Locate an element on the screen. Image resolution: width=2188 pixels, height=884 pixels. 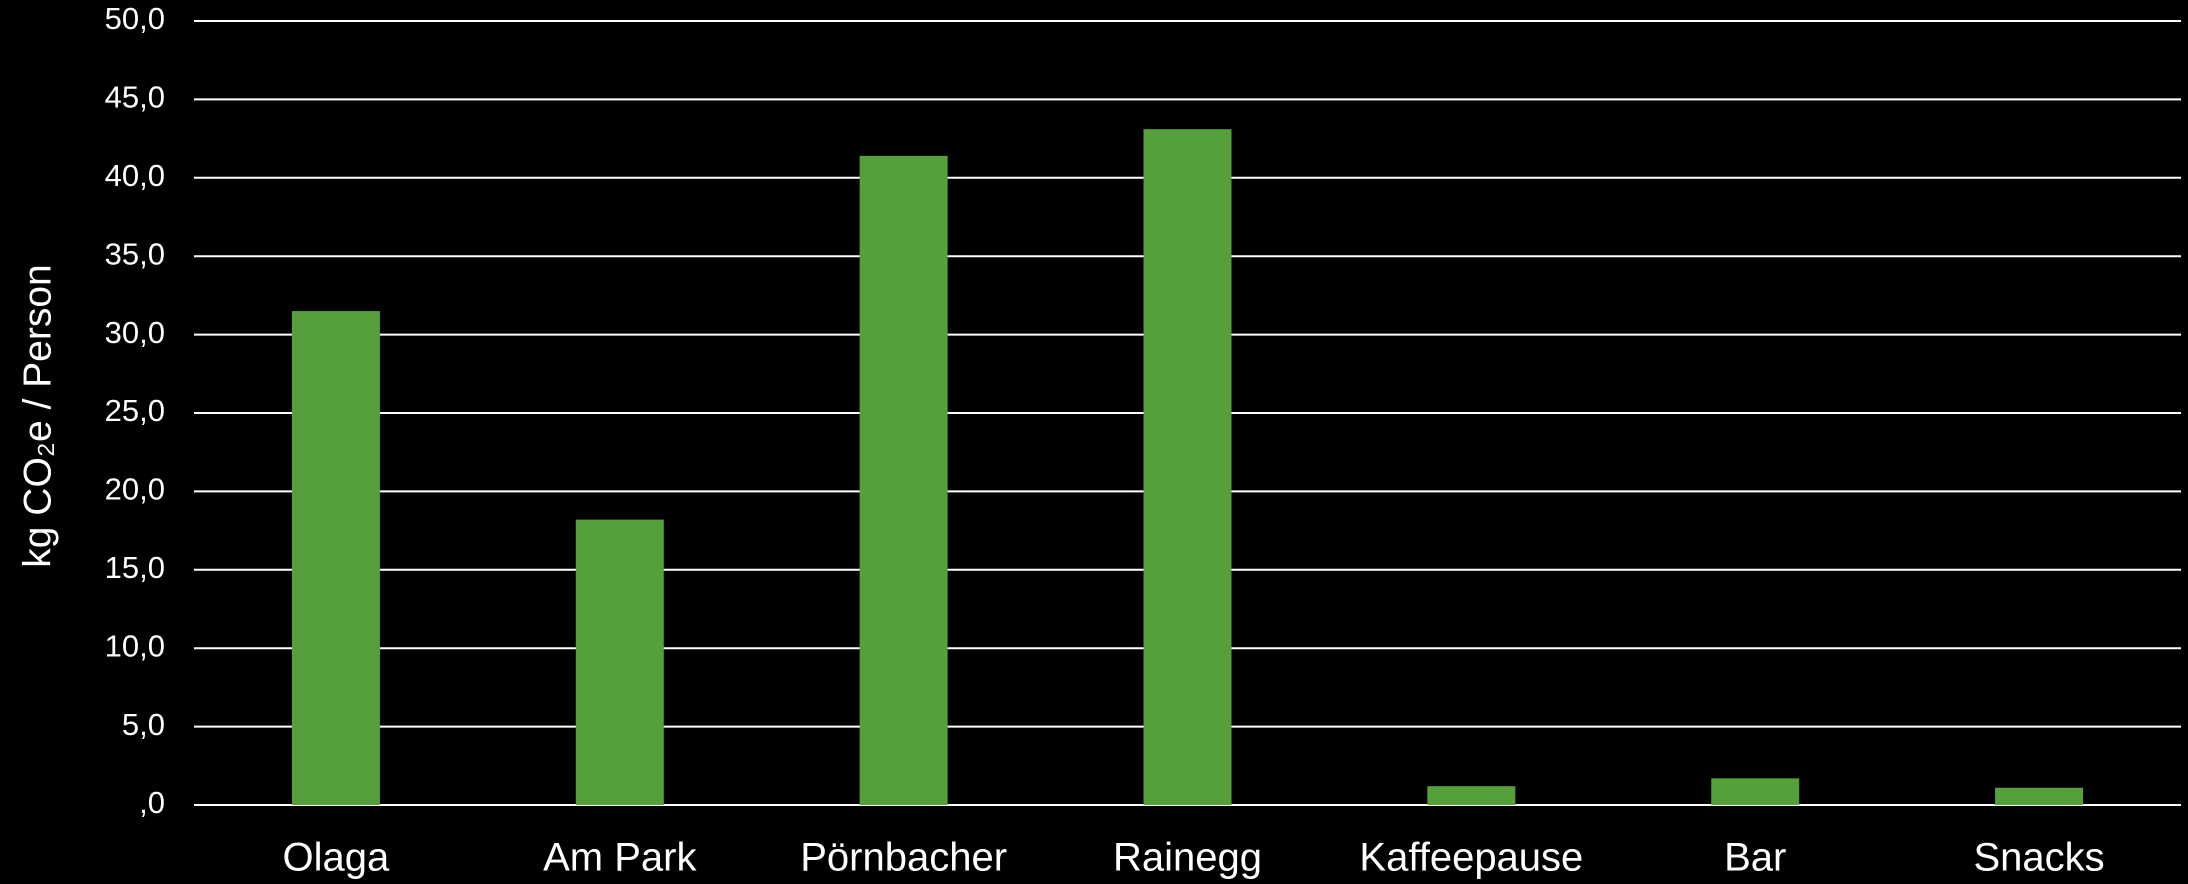
y-tick-label: 20,0 is located at coordinates (135, 489).